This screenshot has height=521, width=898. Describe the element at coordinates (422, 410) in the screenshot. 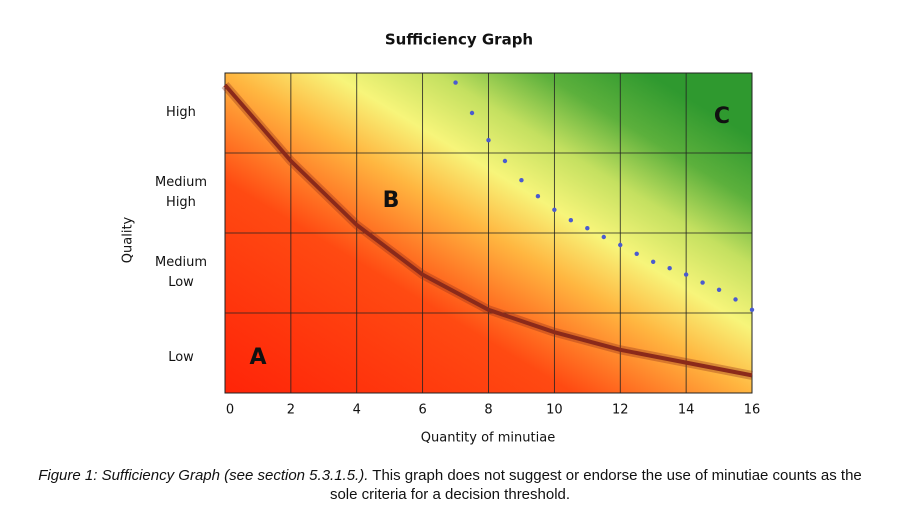

I see `x-tick-label: 6` at that location.